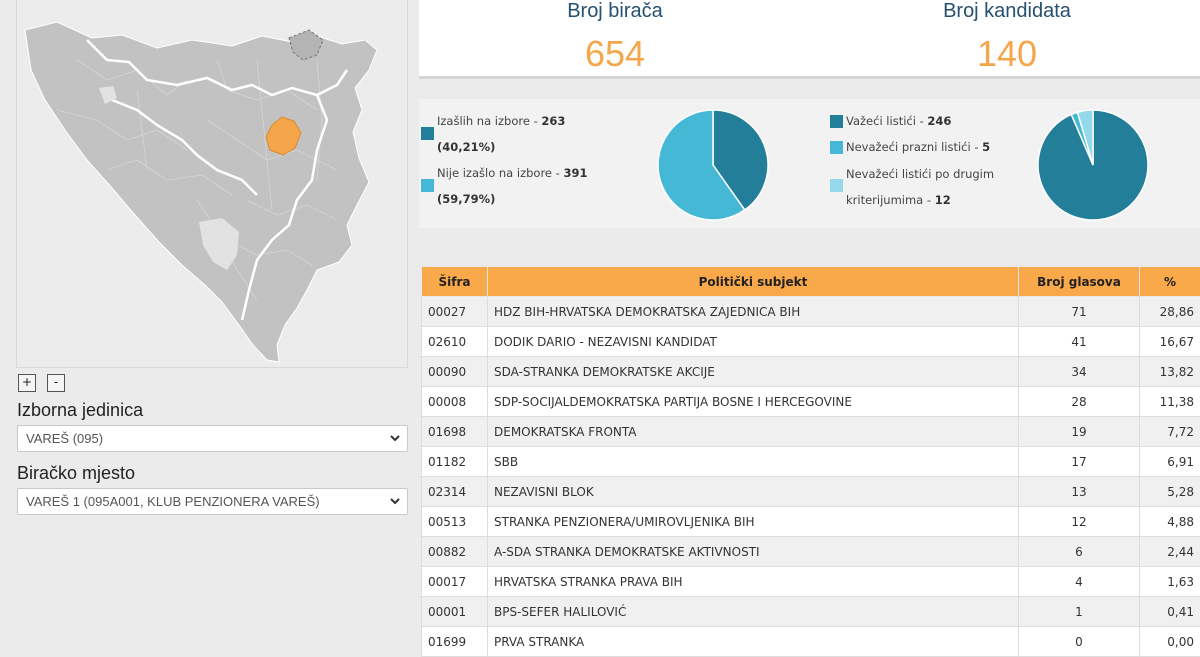 This screenshot has width=1200, height=657. What do you see at coordinates (753, 522) in the screenshot?
I see `cell-subject: STRANKA PENZIONERA/UMIROVLJENIKA BIH` at bounding box center [753, 522].